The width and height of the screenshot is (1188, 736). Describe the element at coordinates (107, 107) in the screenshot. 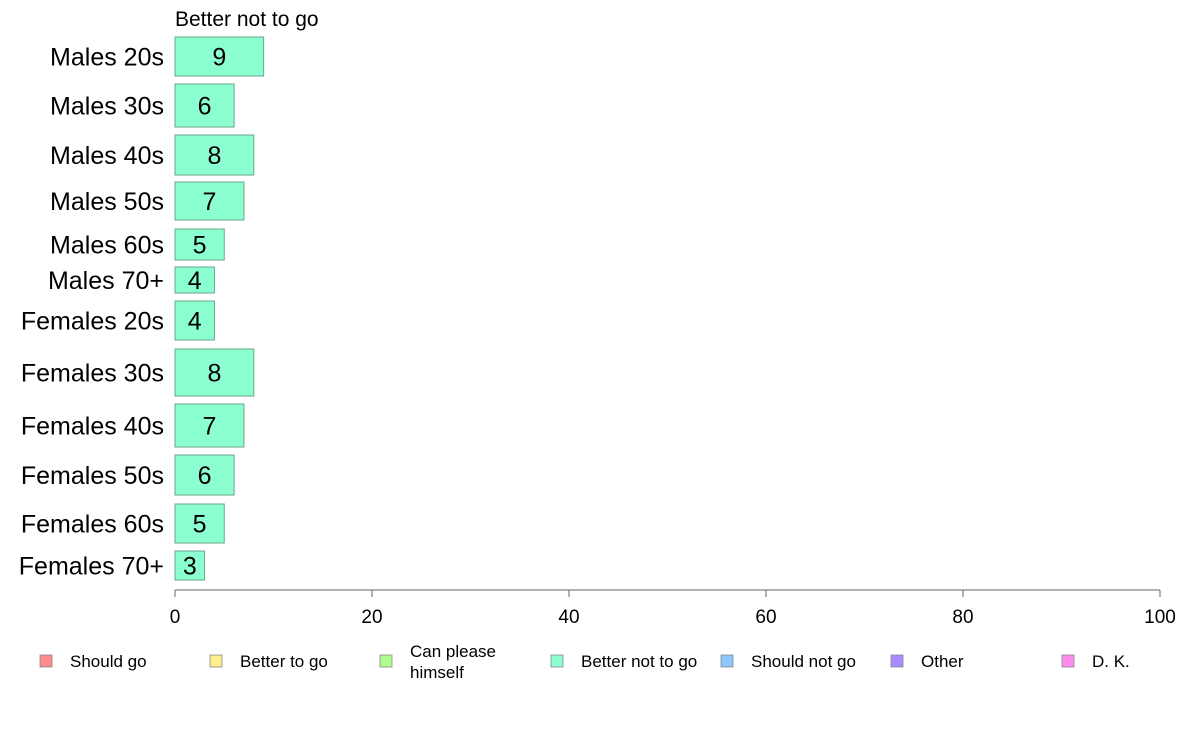

I see `category-label: Males 30s` at that location.